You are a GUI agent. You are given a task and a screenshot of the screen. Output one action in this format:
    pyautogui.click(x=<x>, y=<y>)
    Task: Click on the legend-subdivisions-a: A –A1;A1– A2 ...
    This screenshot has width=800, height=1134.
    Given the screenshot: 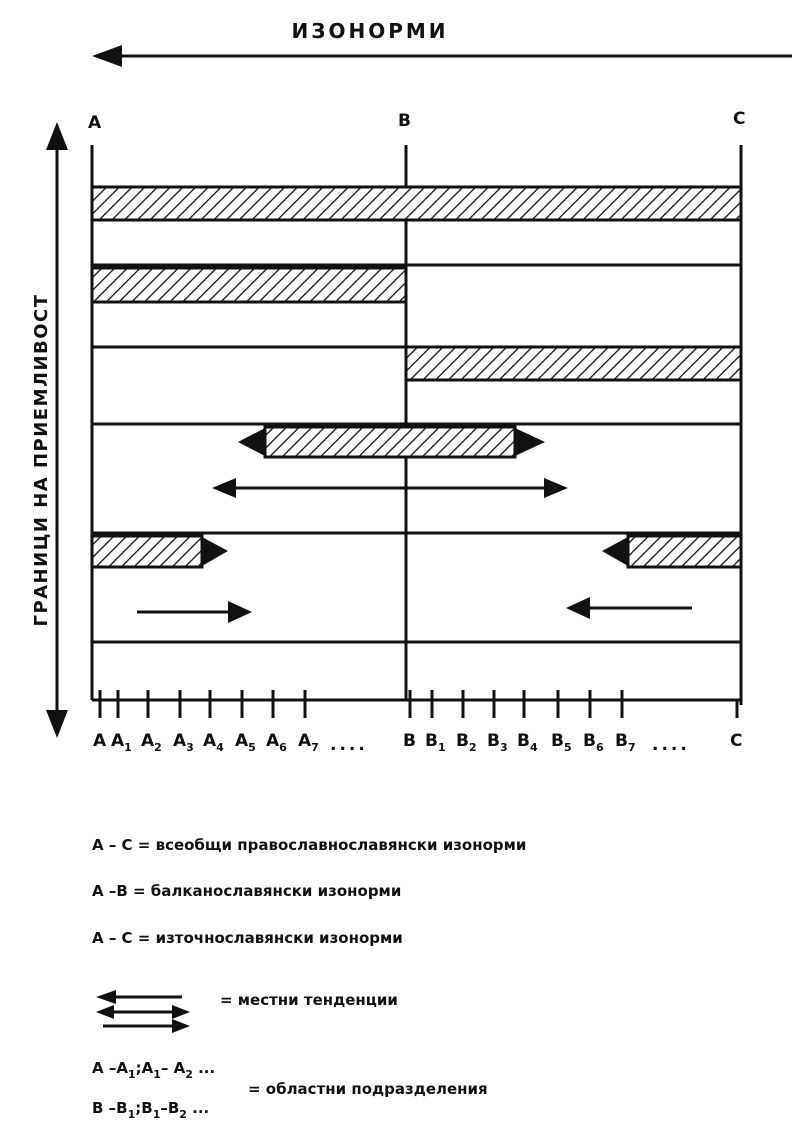 What is the action you would take?
    pyautogui.click(x=153, y=1070)
    